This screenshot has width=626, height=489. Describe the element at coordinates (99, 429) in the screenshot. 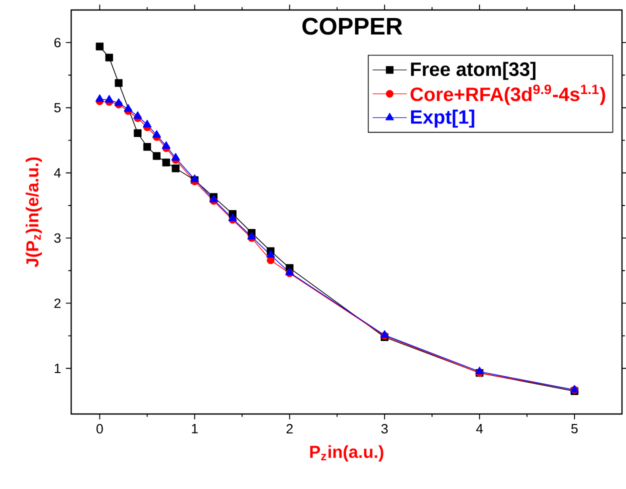

I see `x-tick-label: 0` at that location.